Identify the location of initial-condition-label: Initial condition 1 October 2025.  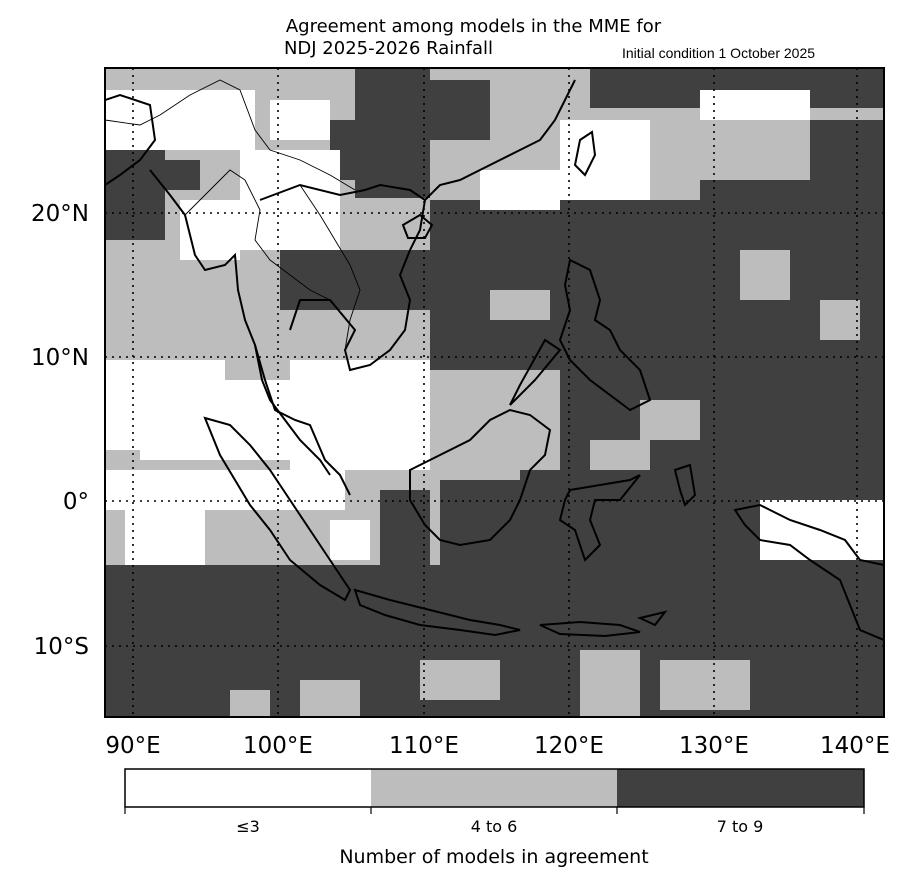
(719, 53).